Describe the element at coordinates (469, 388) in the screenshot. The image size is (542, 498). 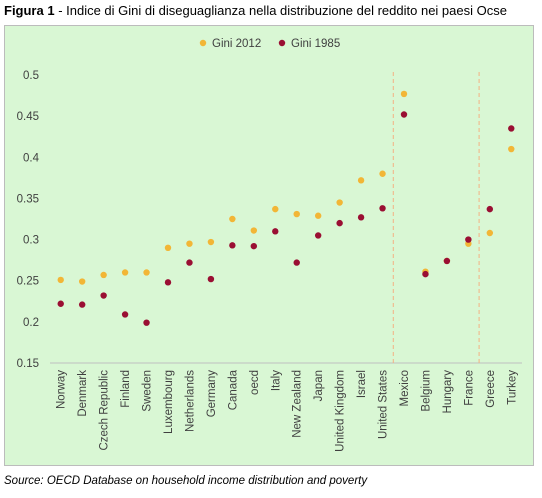
I see `x-category-label: France` at that location.